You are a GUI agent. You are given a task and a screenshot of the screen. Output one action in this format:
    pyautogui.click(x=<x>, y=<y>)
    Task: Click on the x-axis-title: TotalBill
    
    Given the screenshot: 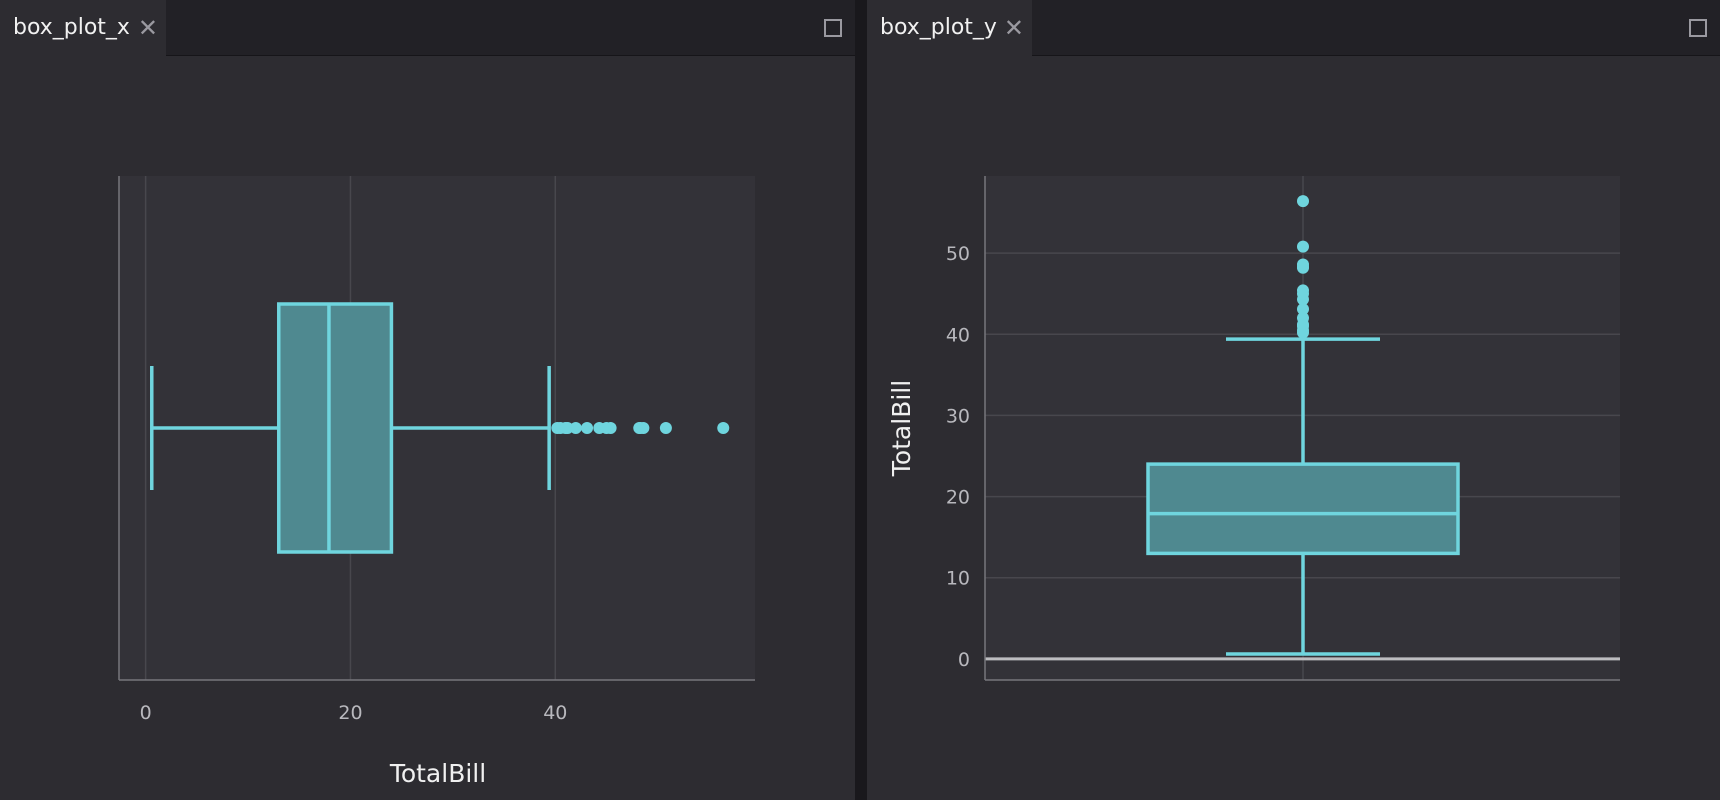 What is the action you would take?
    pyautogui.click(x=437, y=773)
    